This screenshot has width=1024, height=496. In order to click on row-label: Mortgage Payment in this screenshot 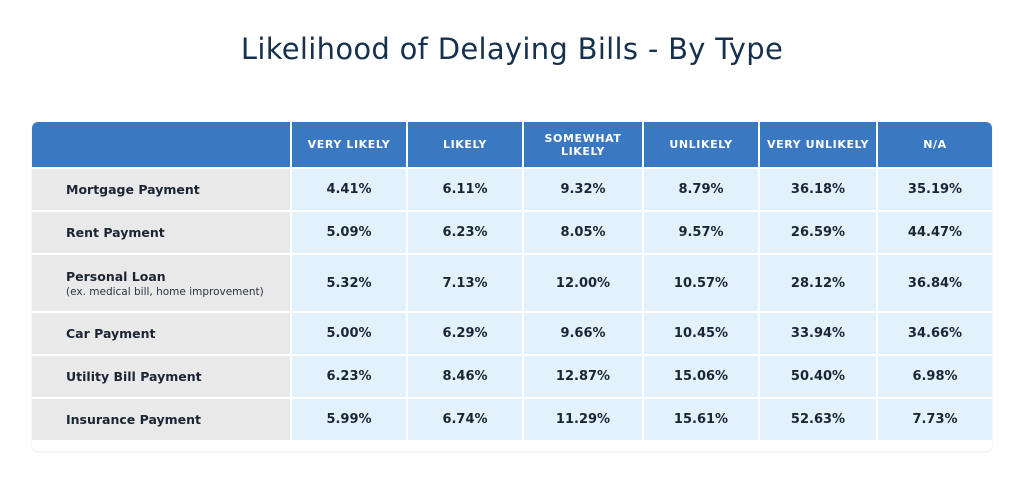, I will do `click(161, 188)`.